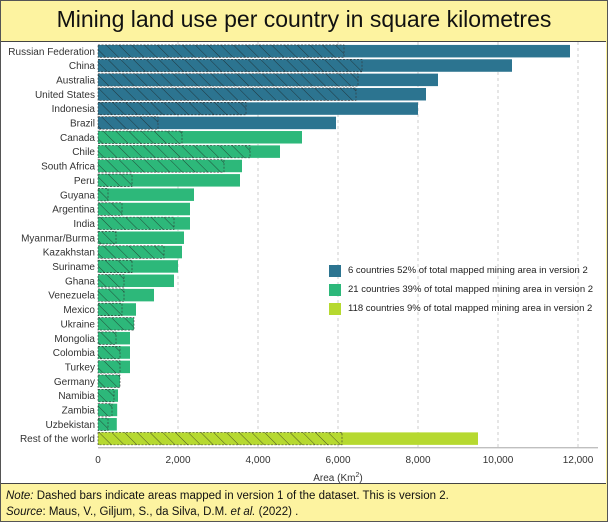  What do you see at coordinates (74, 382) in the screenshot?
I see `category-label: Germany` at bounding box center [74, 382].